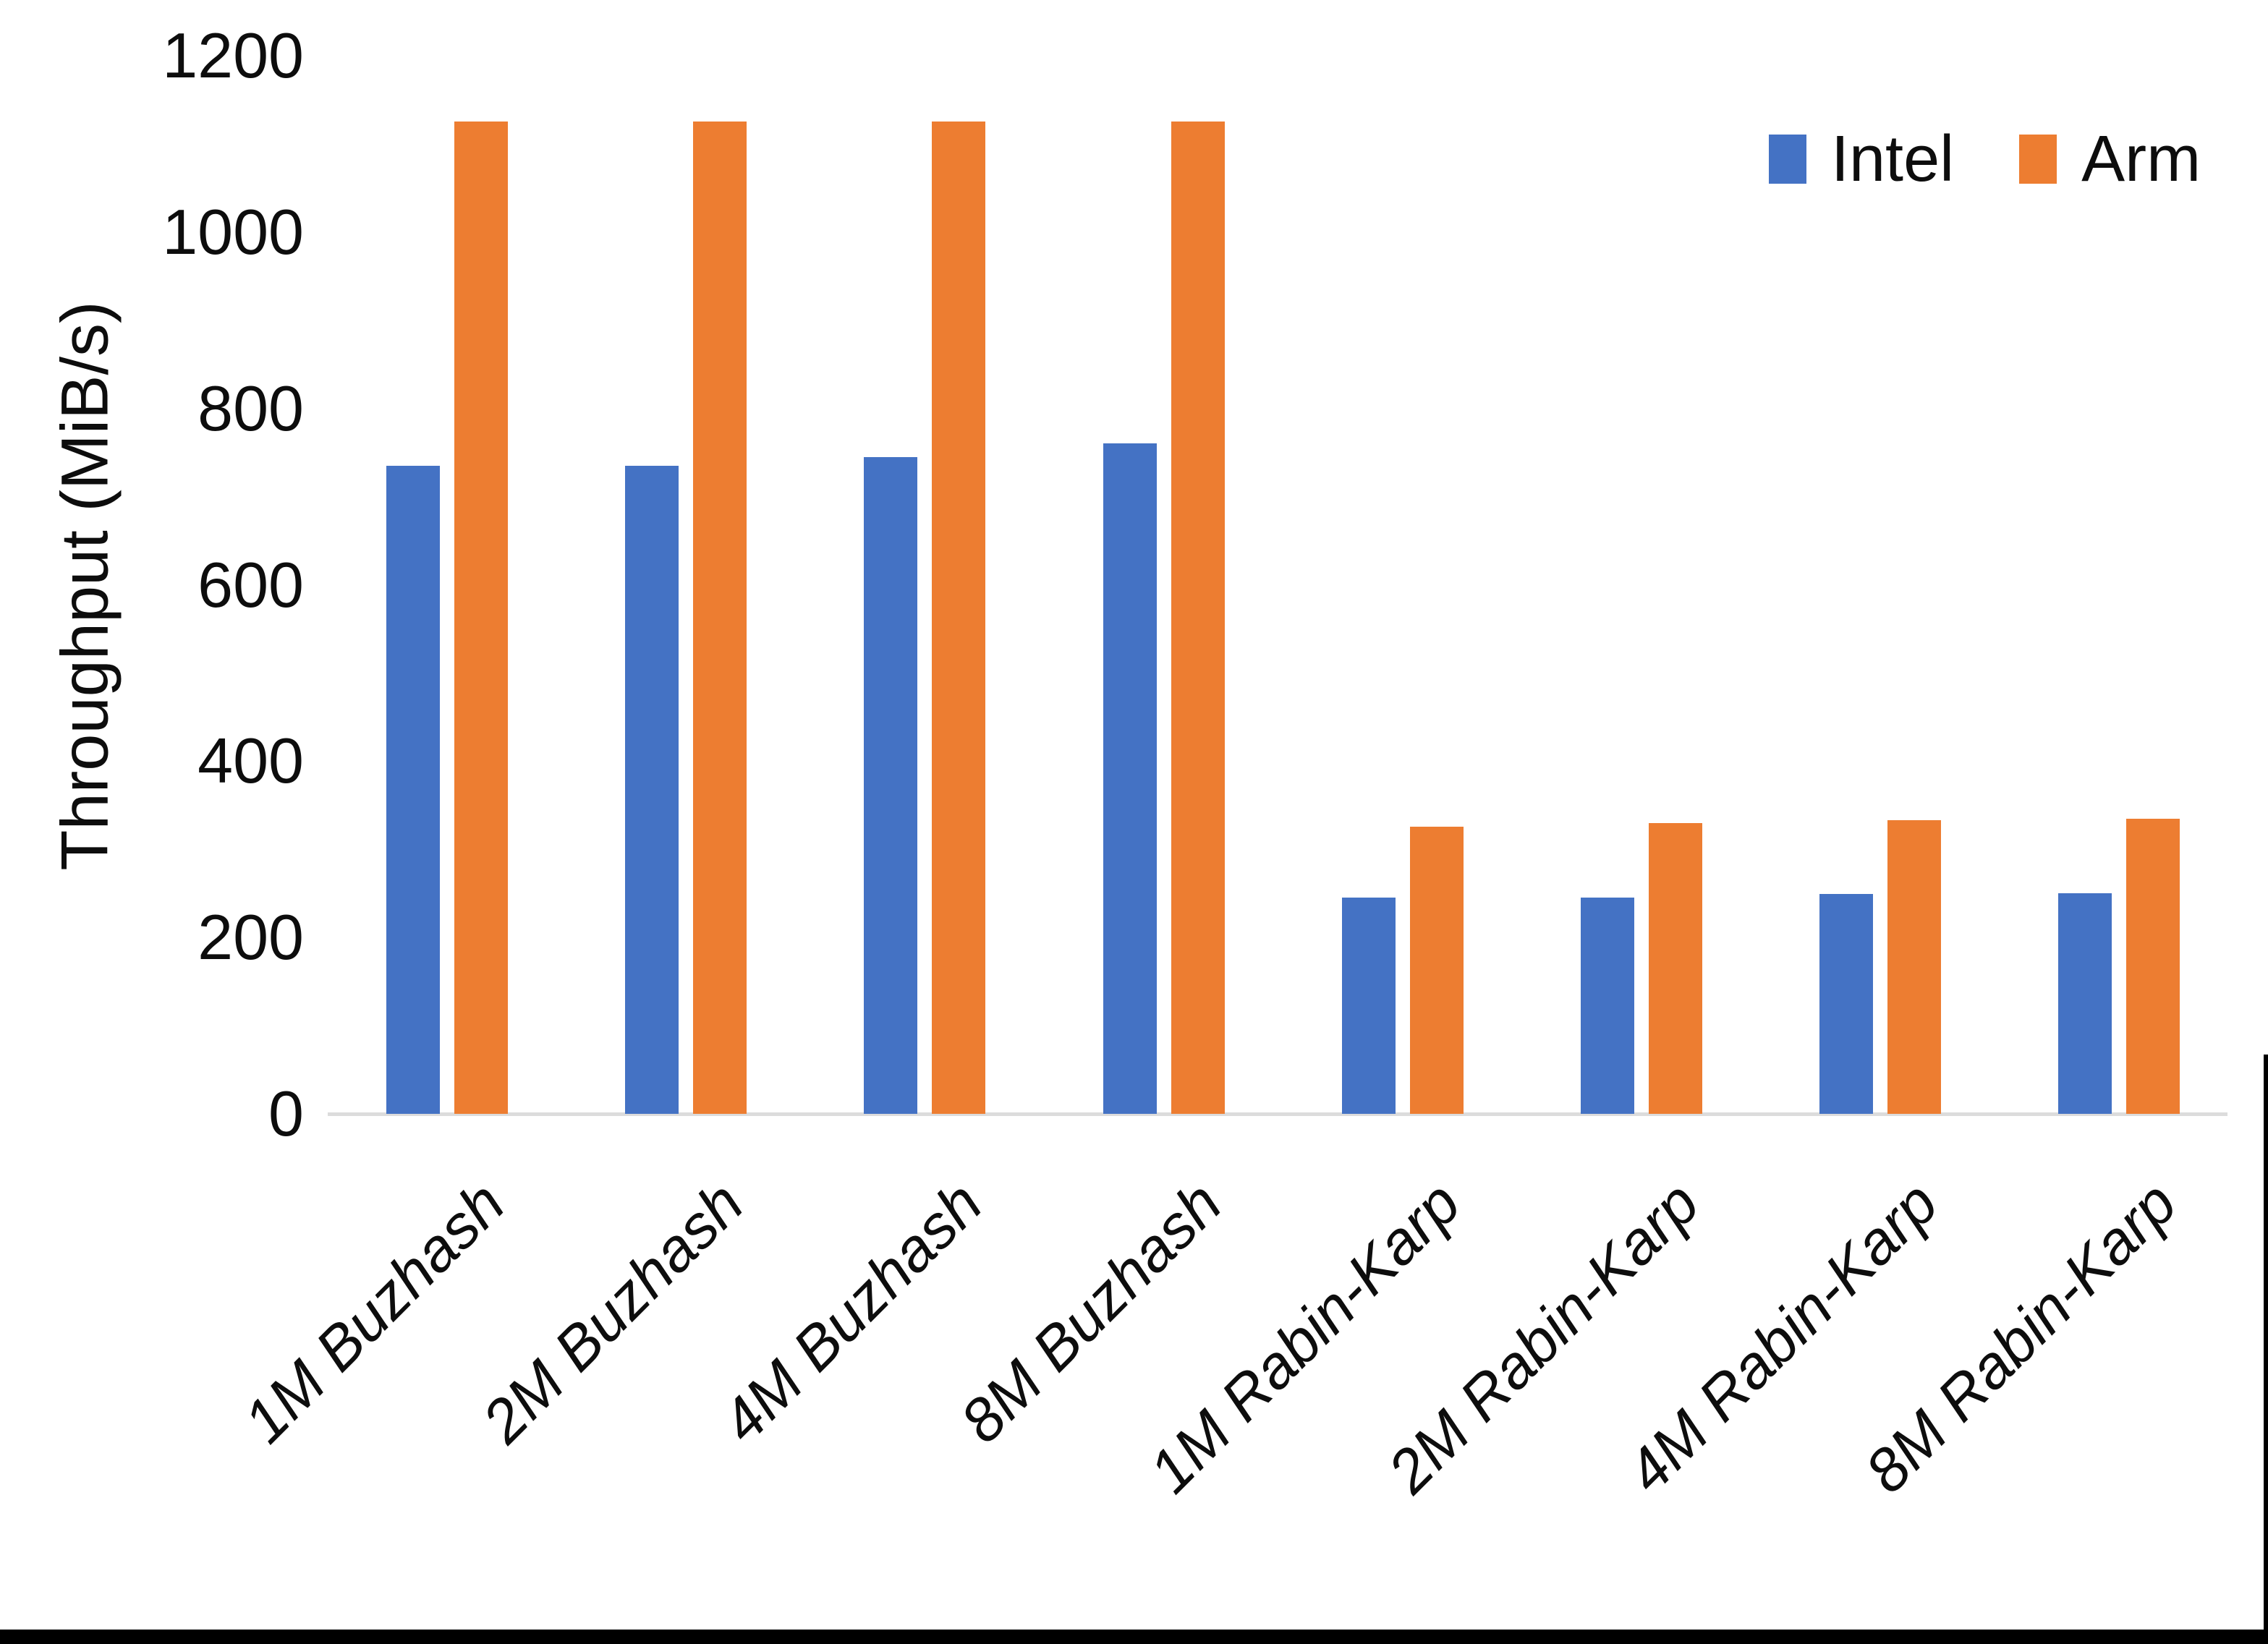  I want to click on arm-series-marker, so click(2038, 159).